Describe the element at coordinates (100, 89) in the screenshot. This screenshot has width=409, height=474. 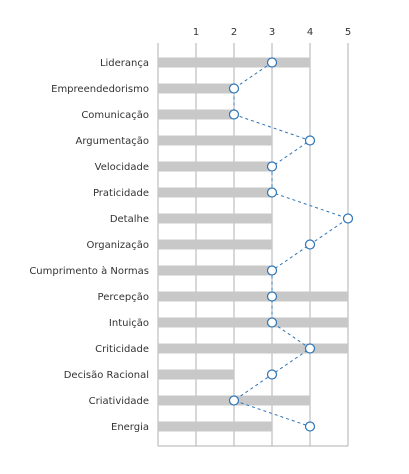
I see `category-label: Empreendedorismo` at that location.